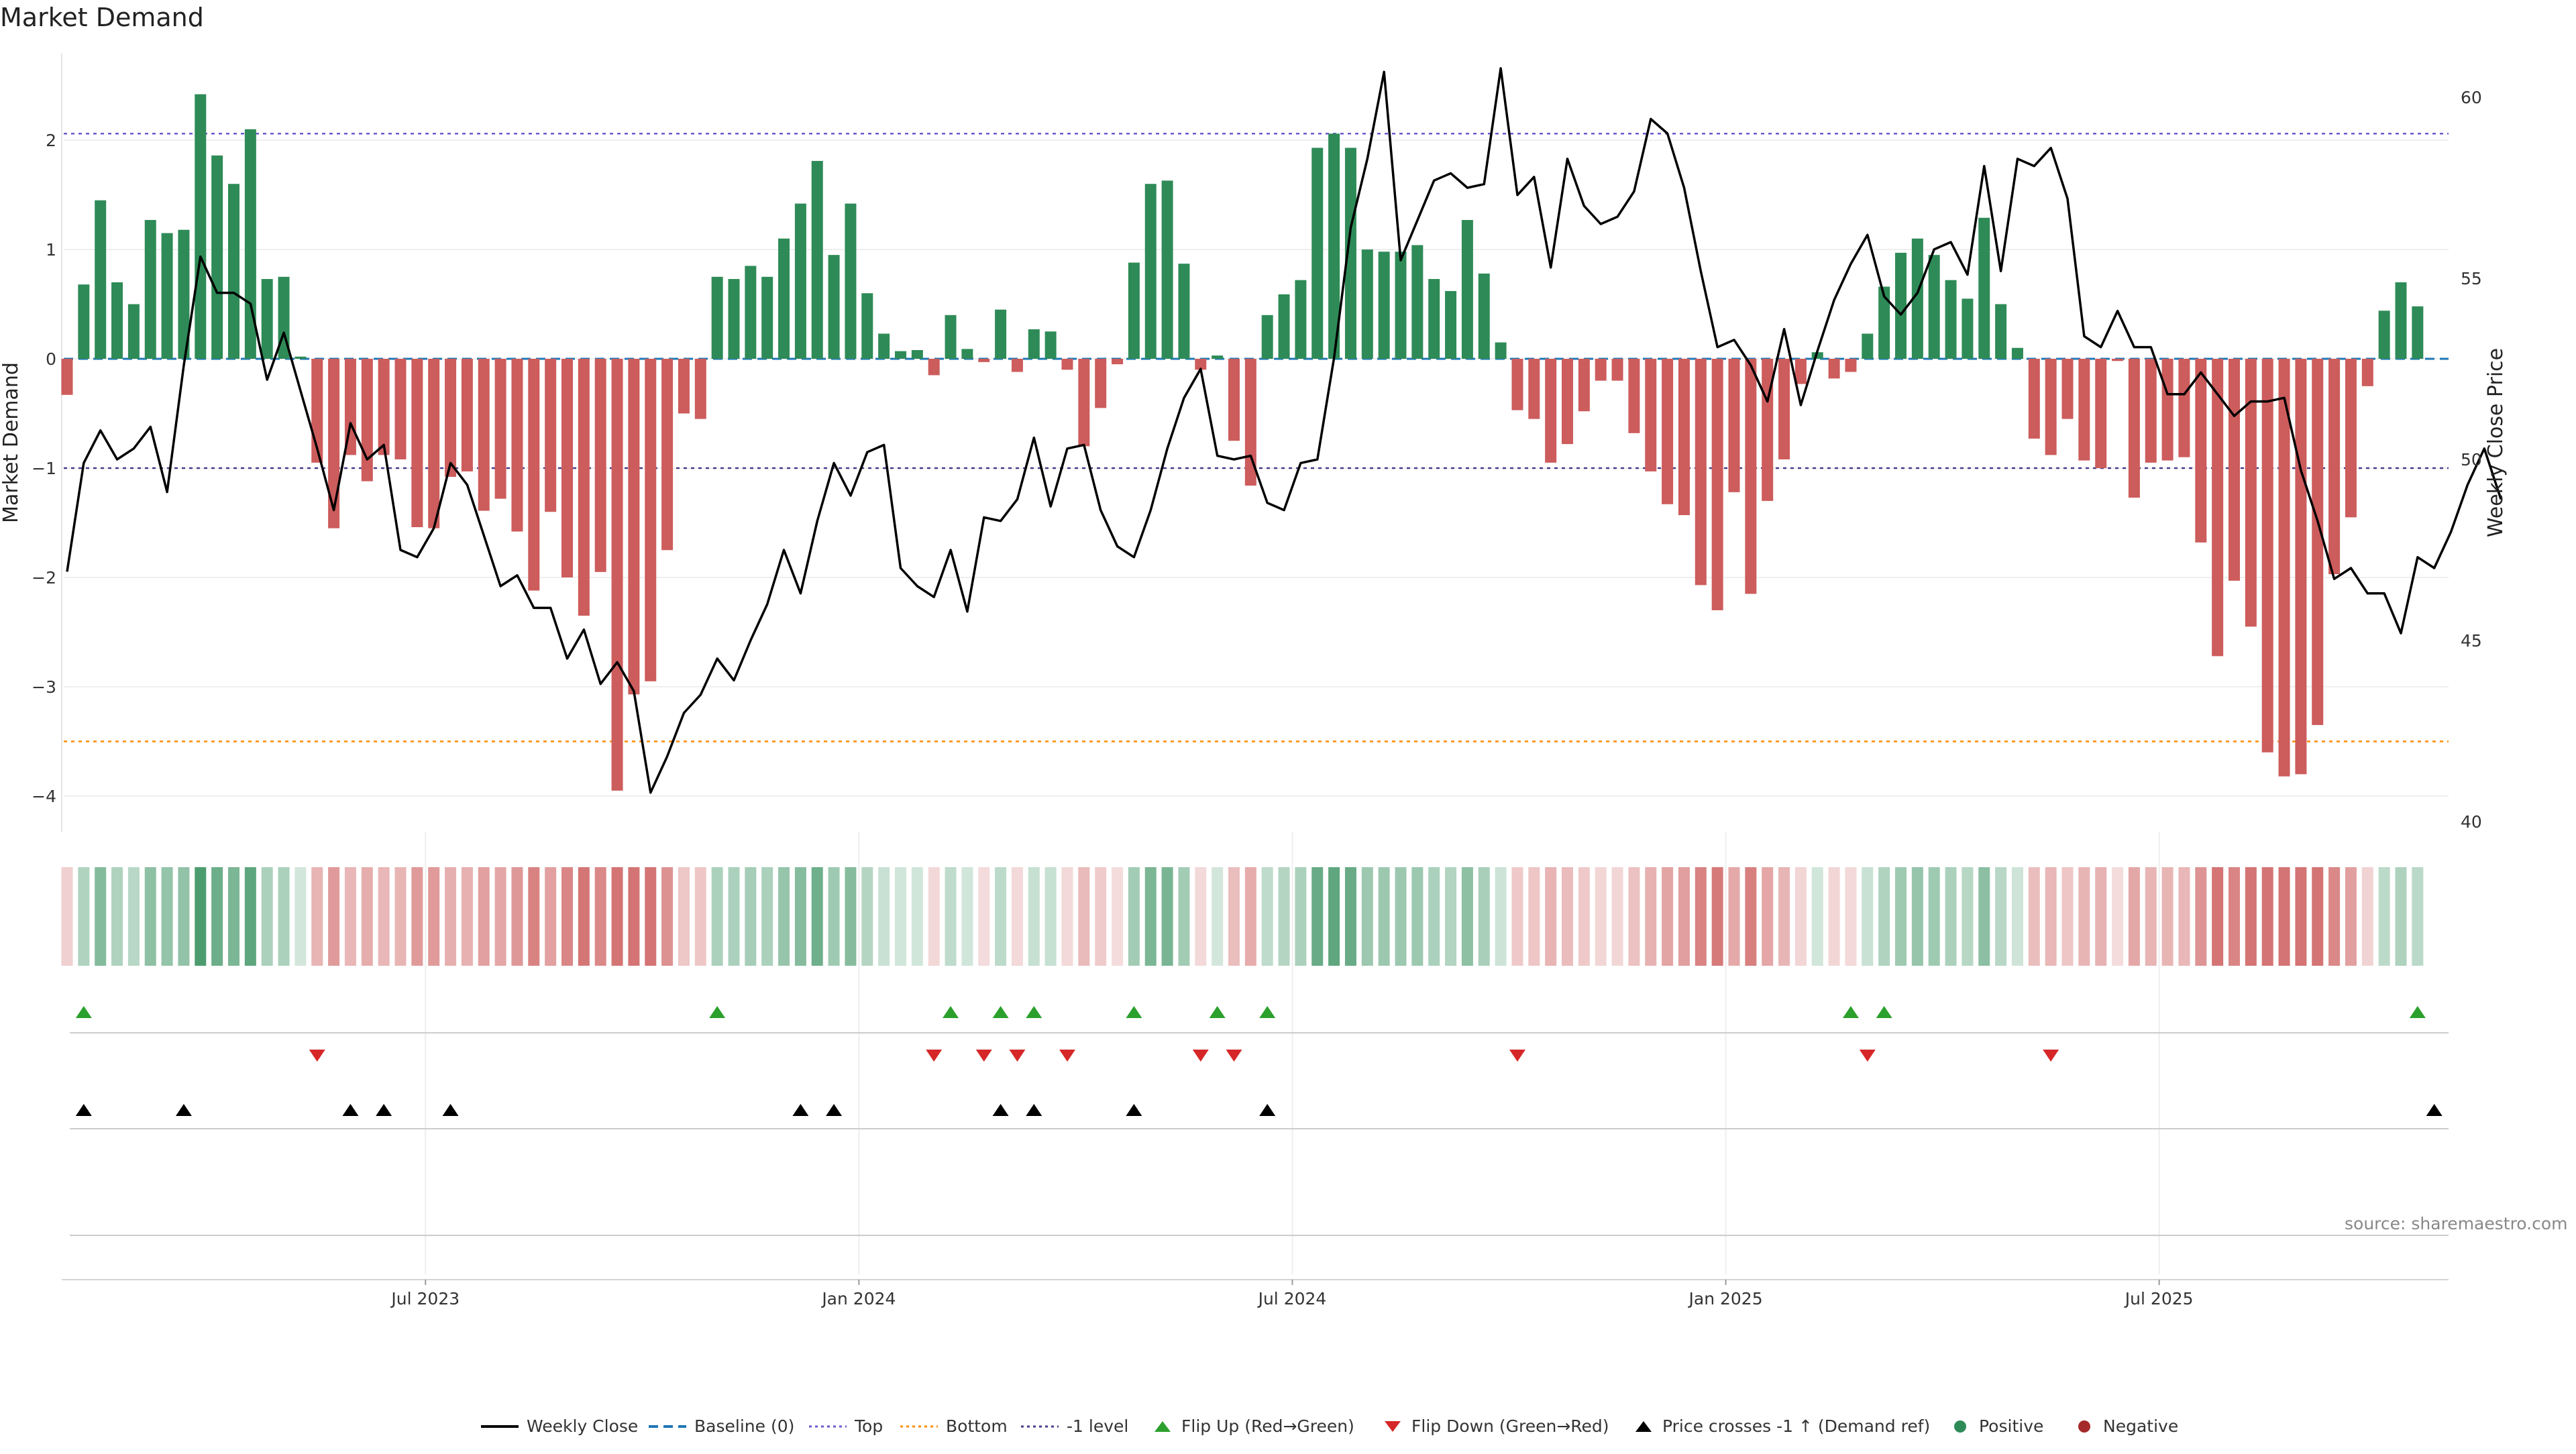 This screenshot has height=1454, width=2576. What do you see at coordinates (2471, 278) in the screenshot?
I see `right-tick-label: 55` at bounding box center [2471, 278].